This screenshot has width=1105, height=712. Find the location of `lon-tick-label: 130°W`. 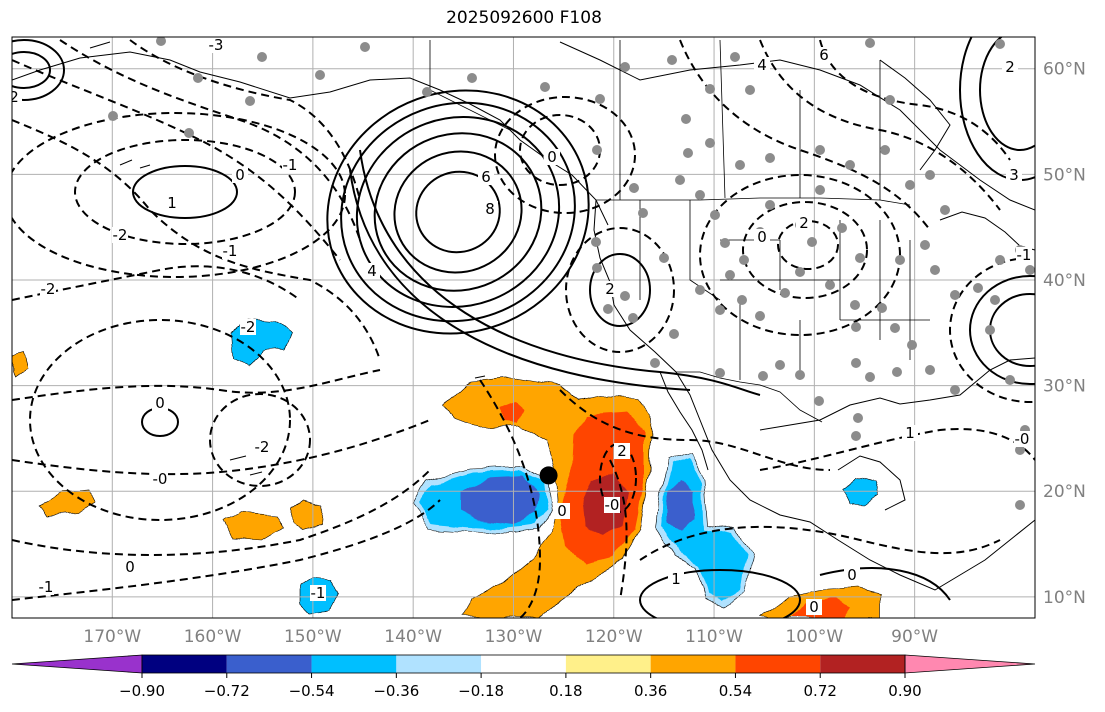

lon-tick-label: 130°W is located at coordinates (514, 637).